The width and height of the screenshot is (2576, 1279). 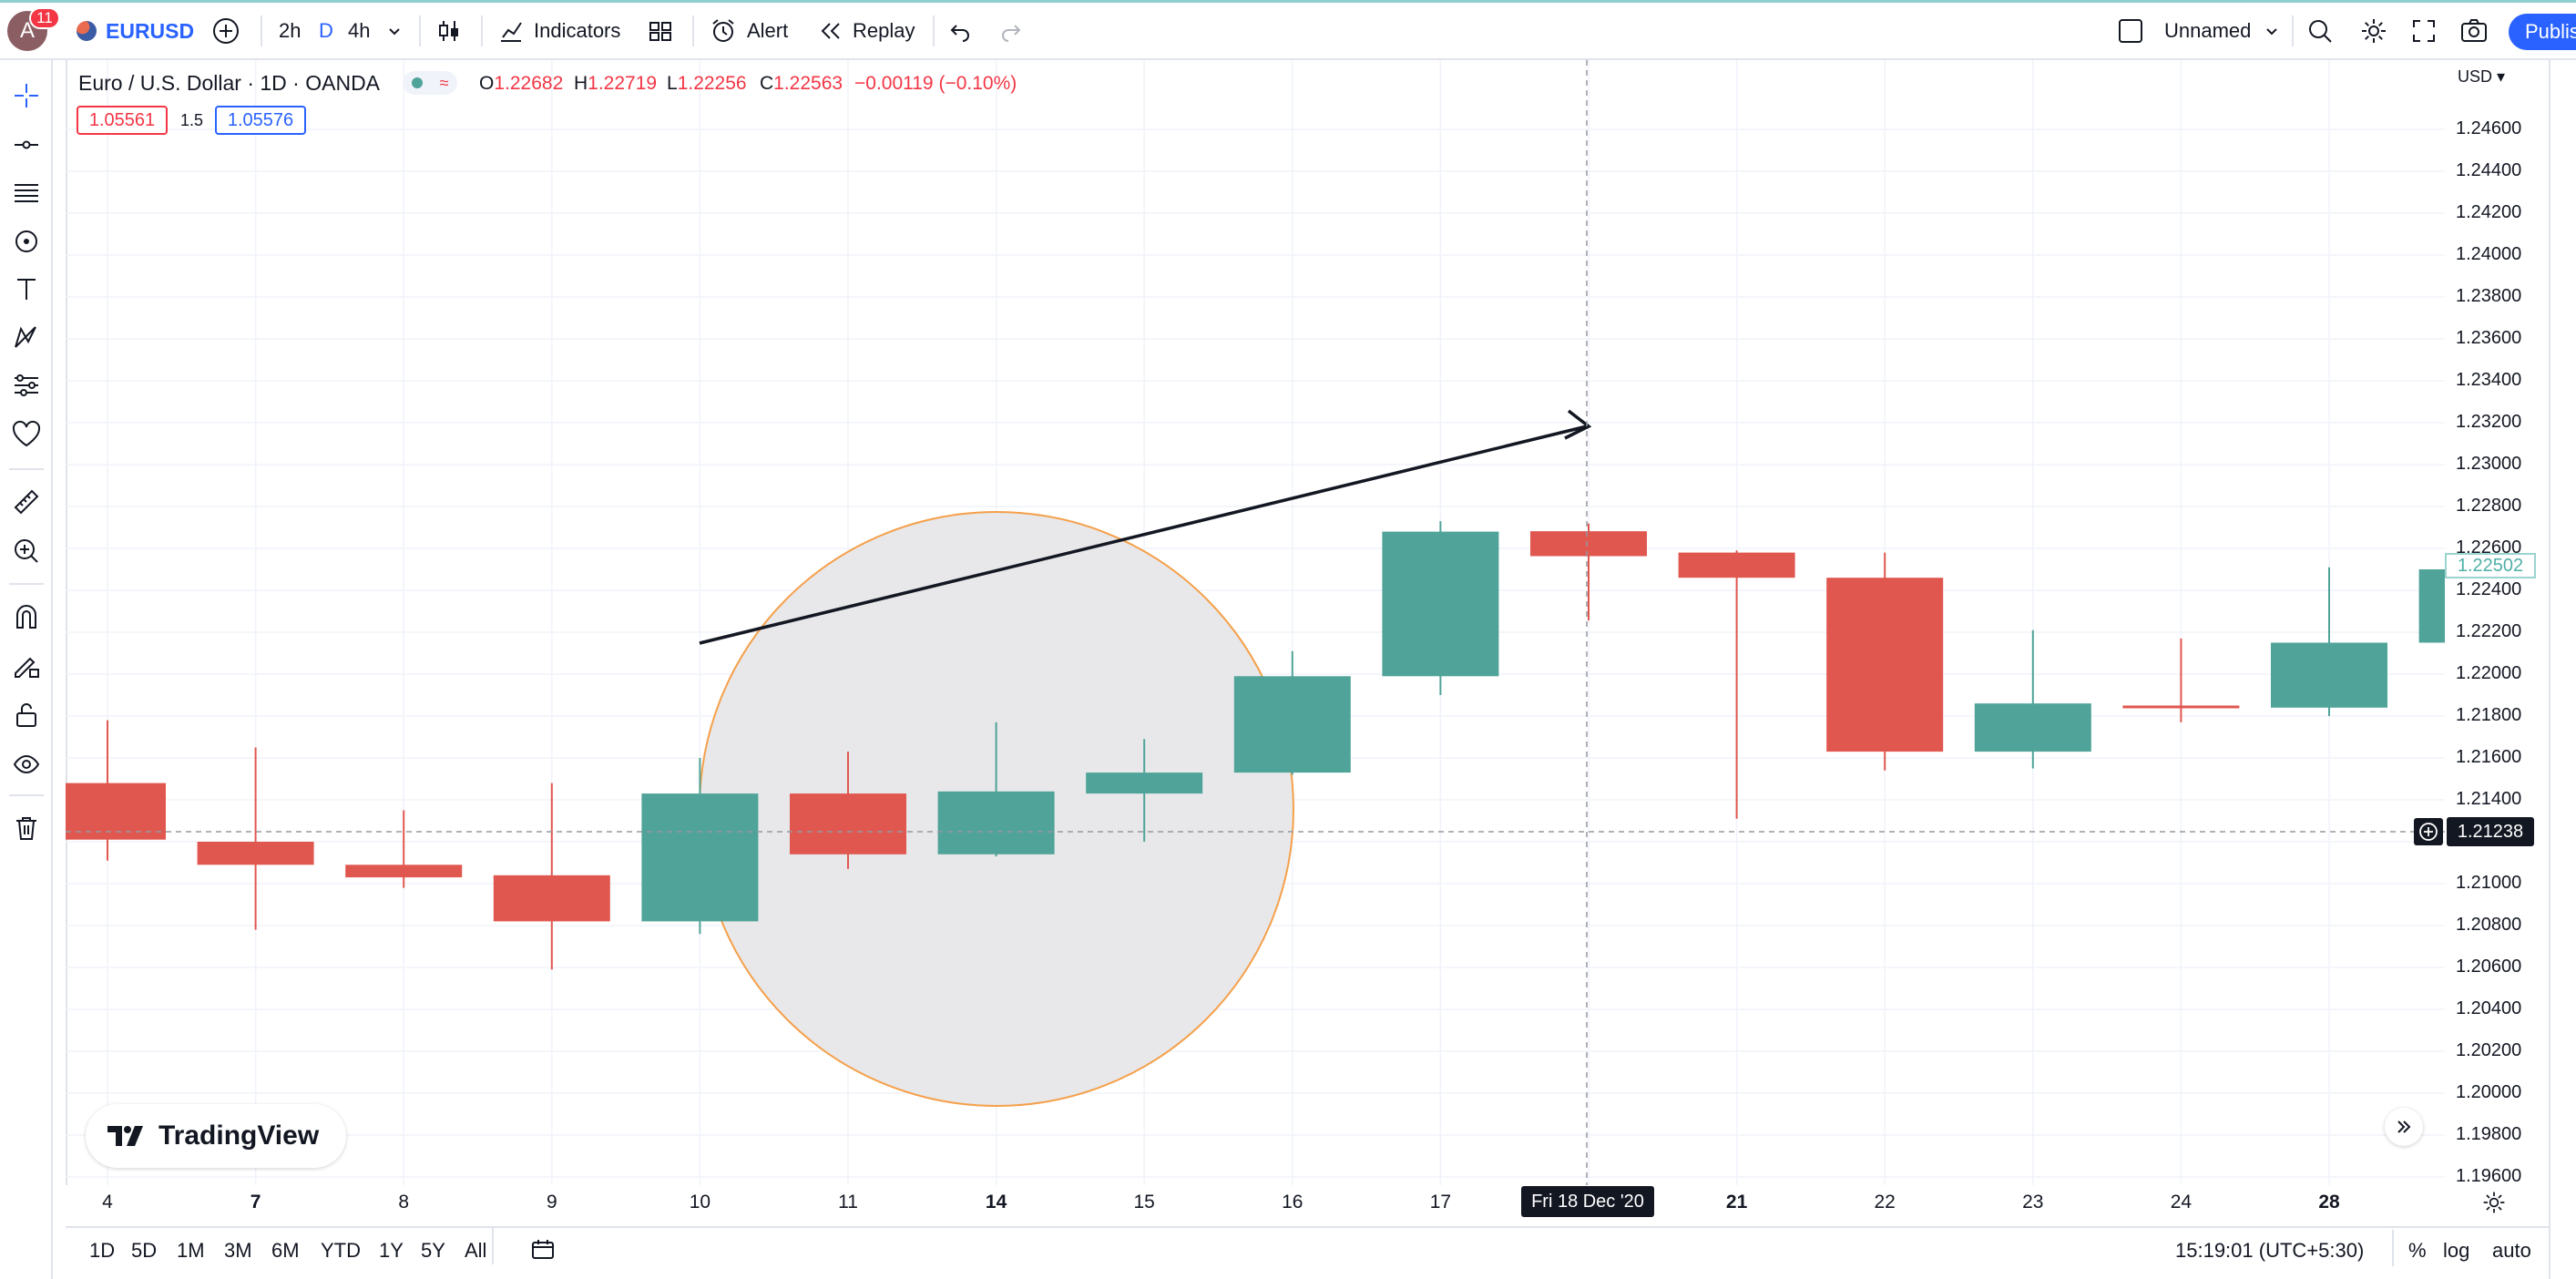 I want to click on right-widget-bar, so click(x=2562, y=669).